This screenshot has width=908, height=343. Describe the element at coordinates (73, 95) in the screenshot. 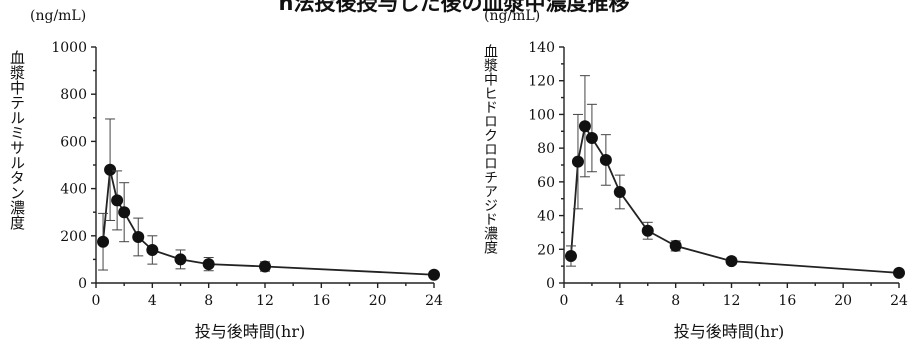

I see `y-tick-label: 800` at that location.